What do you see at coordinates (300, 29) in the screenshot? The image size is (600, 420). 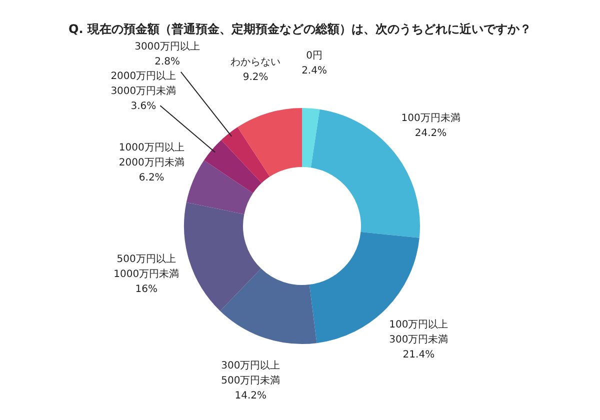 I see `chart-title: Q. 現在の預金額（普通預金、定期預金などの総額）は、次のうちどれに近いですか？` at bounding box center [300, 29].